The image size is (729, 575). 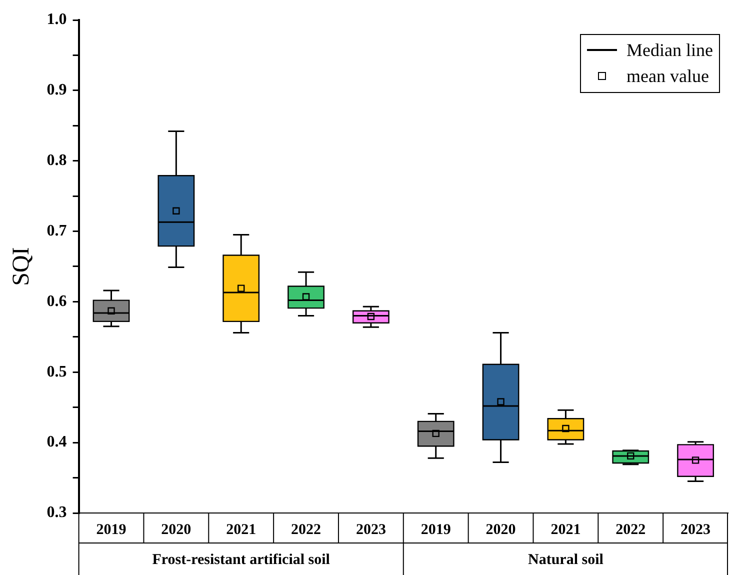 I want to click on y-tick-label: 0.8, so click(x=56, y=160).